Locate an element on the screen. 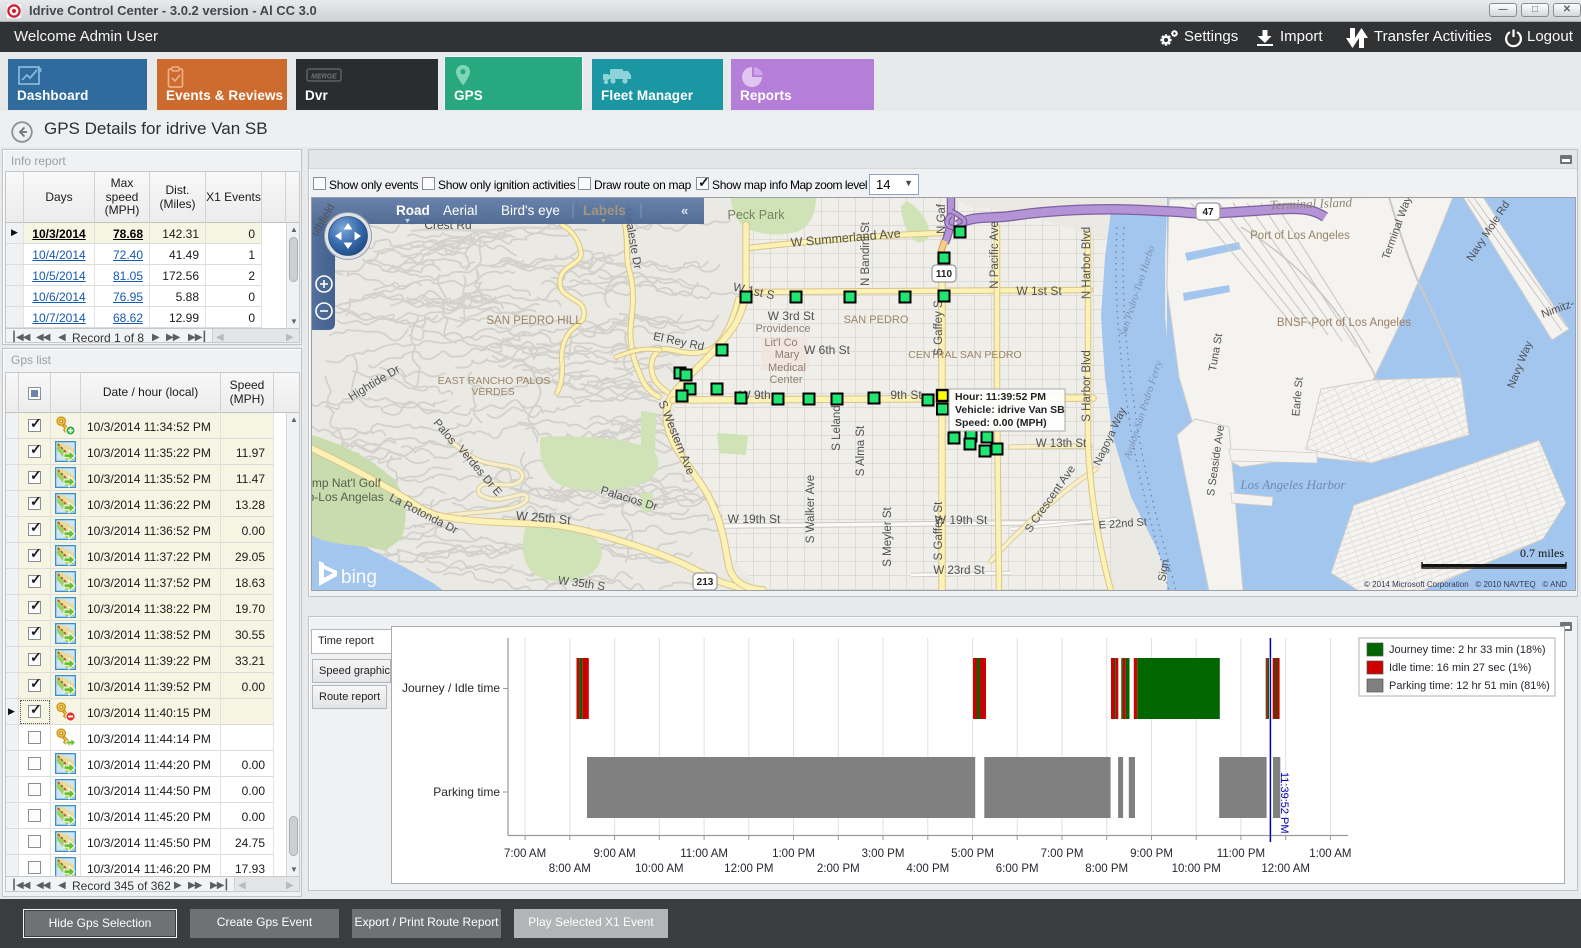 The height and width of the screenshot is (948, 1581). svg-text: CENTRAL SAN PEDRO is located at coordinates (964, 355).